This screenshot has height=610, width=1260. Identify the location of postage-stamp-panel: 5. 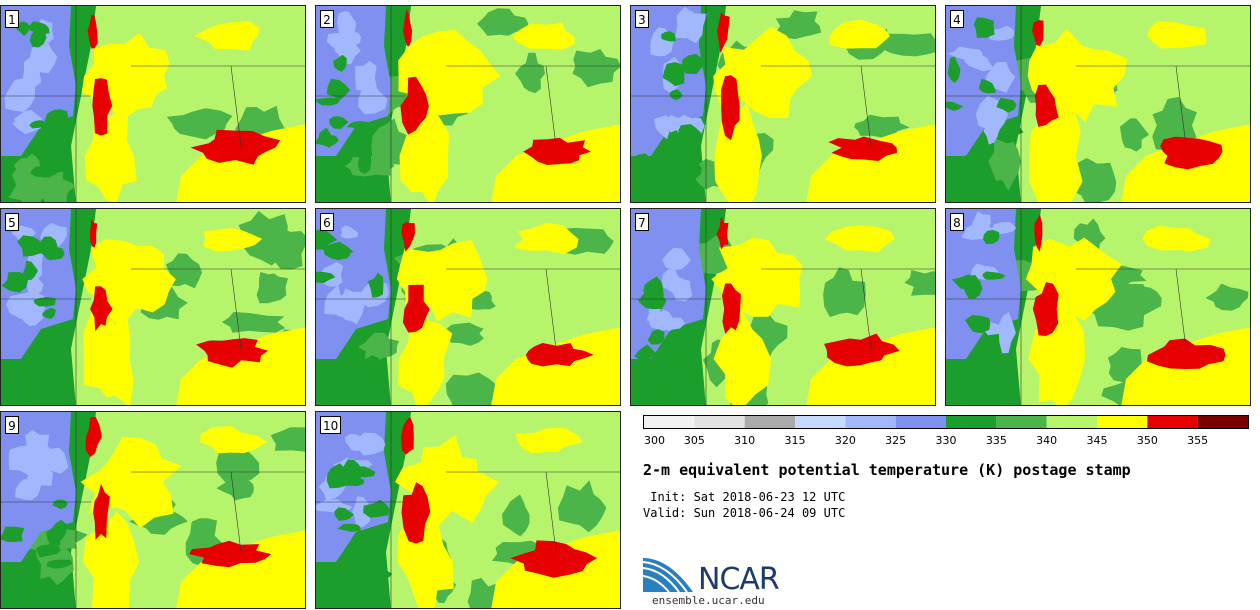
(153, 307).